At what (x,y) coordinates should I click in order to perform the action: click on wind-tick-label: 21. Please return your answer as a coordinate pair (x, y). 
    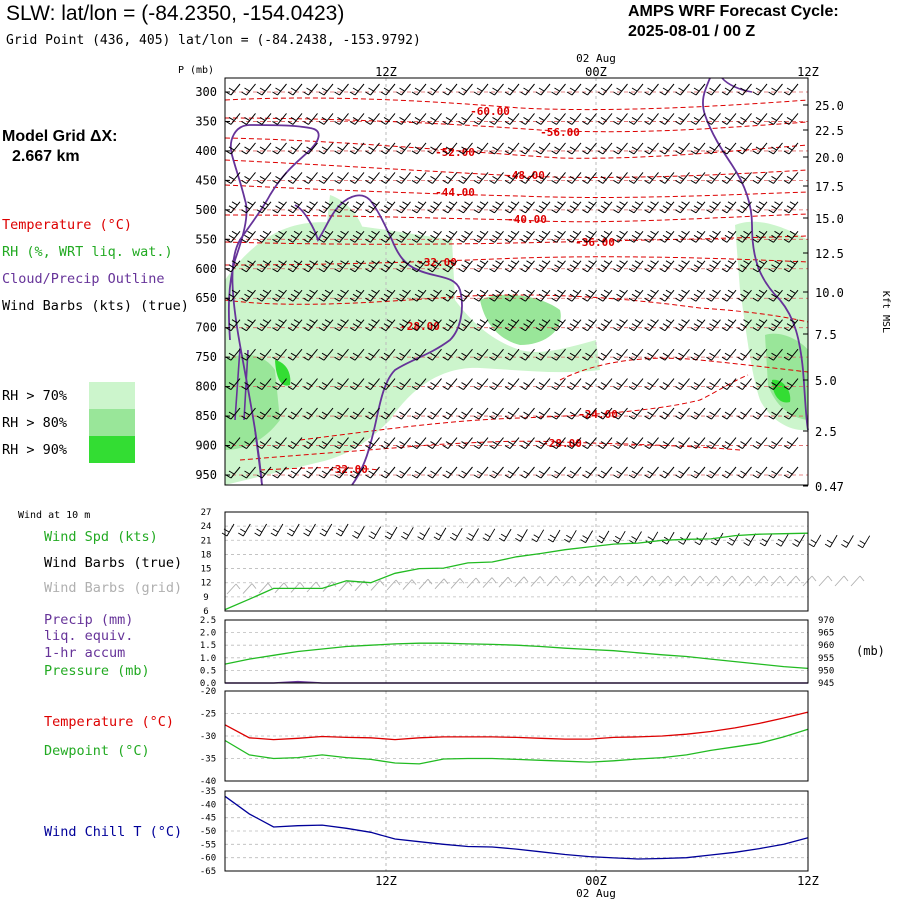
    Looking at the image, I should click on (206, 541).